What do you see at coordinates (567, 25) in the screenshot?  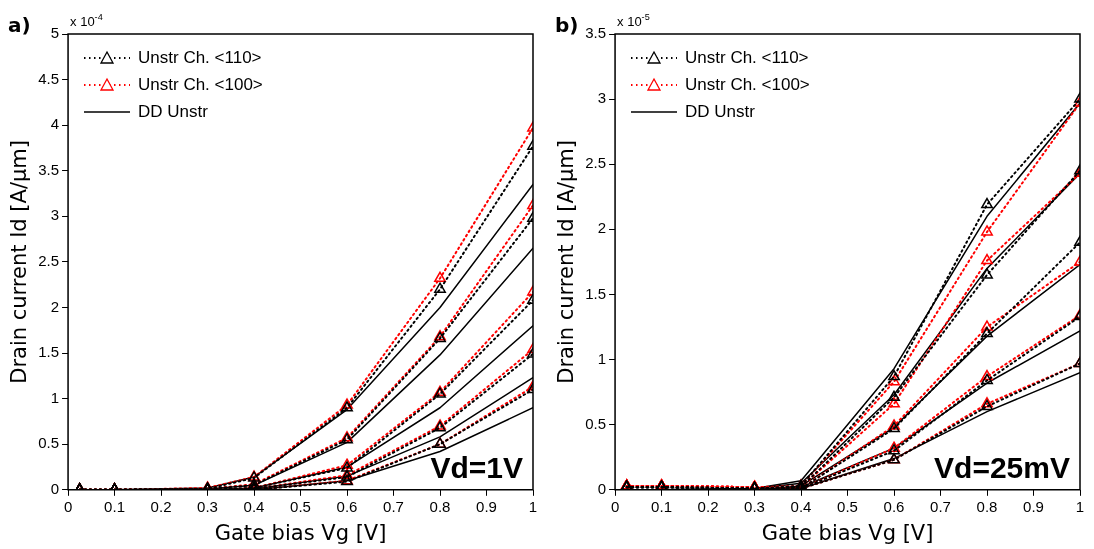 I see `chart-title: b)` at bounding box center [567, 25].